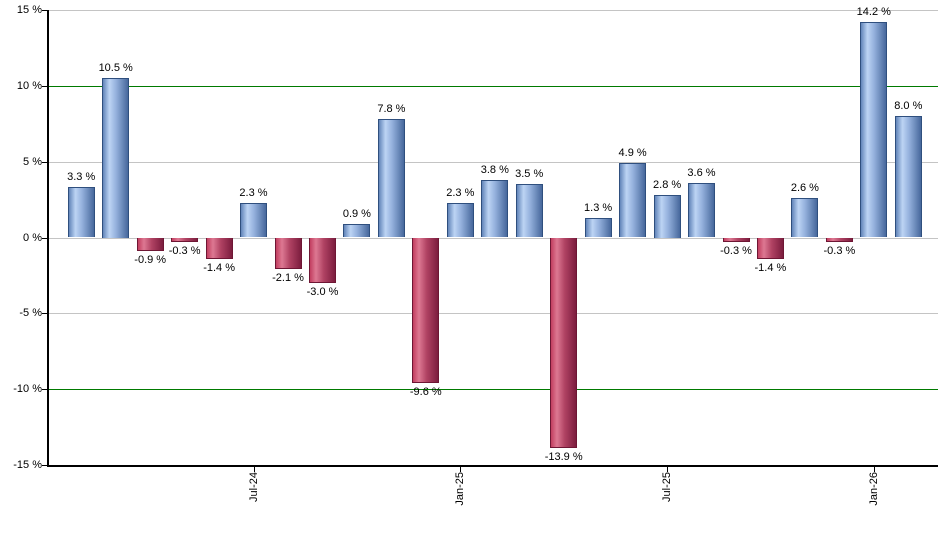 The width and height of the screenshot is (940, 550). I want to click on x-axis-label-jan-26: Jan-26, so click(873, 489).